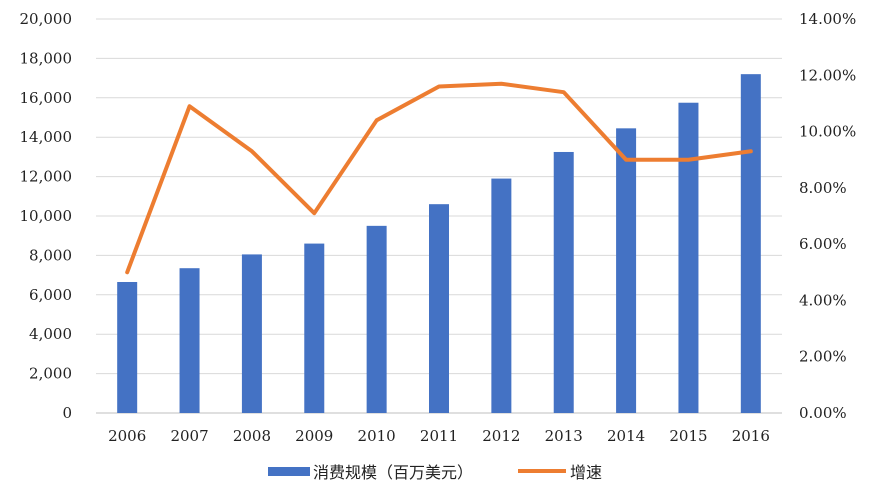  I want to click on left-tick-label: 12,000, so click(46, 177).